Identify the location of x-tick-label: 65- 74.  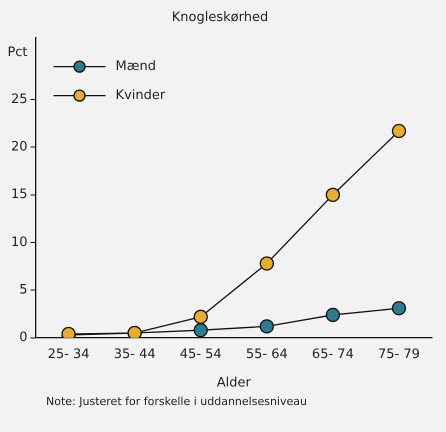
(333, 354).